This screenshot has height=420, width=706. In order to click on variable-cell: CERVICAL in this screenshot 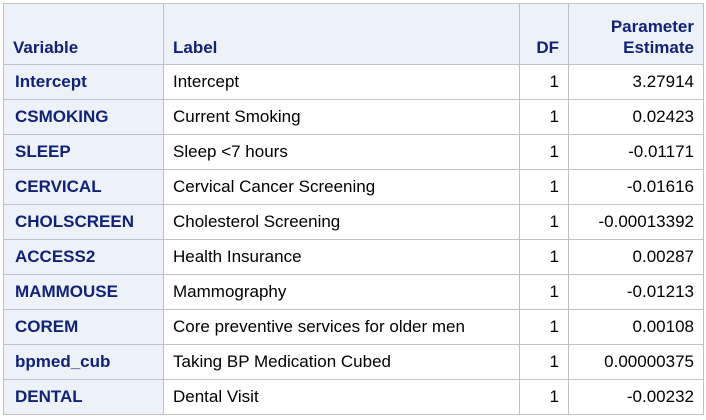, I will do `click(83, 187)`.